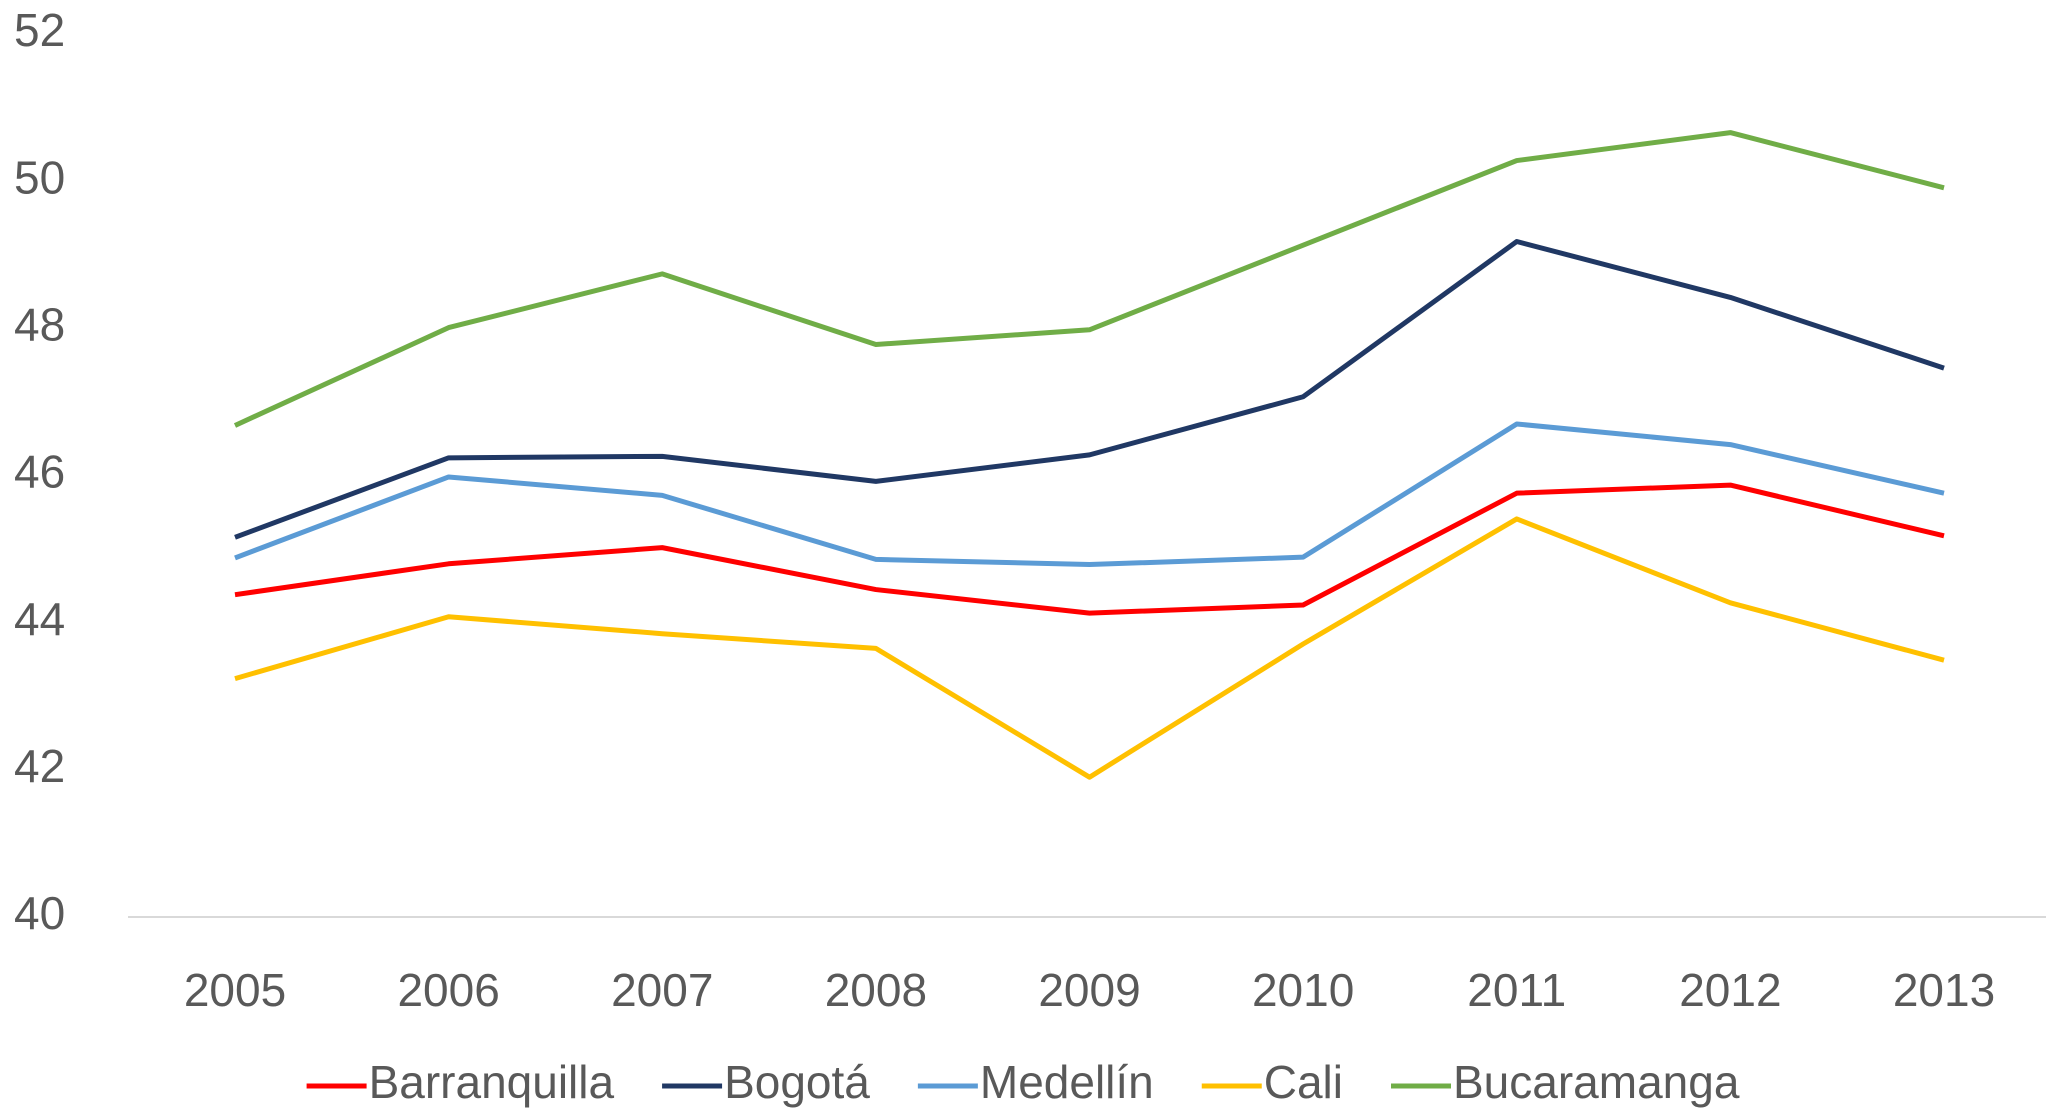 Image resolution: width=2046 pixels, height=1113 pixels. I want to click on y-tick-label: 42, so click(39, 766).